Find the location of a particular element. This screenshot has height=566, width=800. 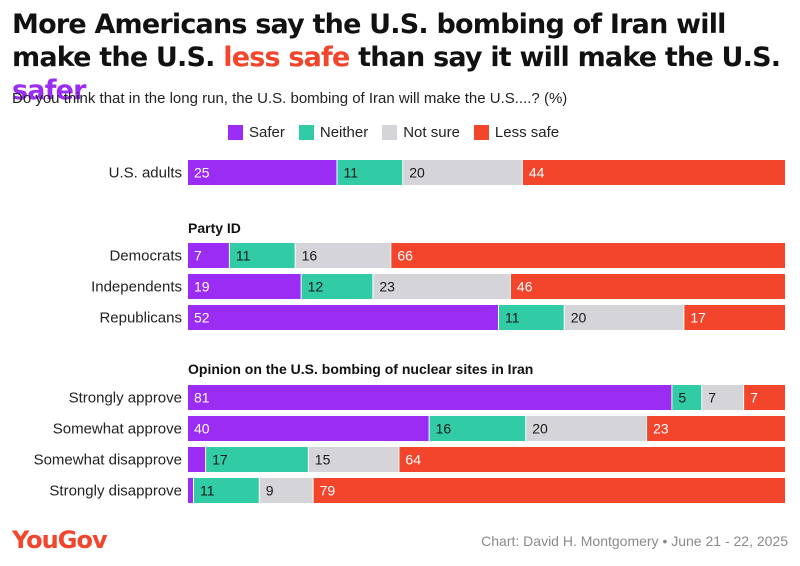

legend-item-less-safe: Less safe is located at coordinates (516, 132).